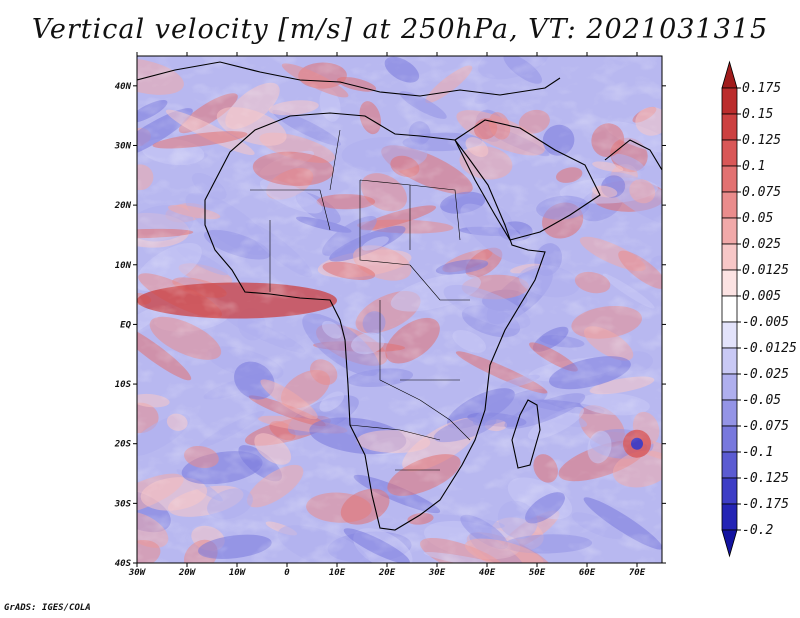  Describe the element at coordinates (761, 88) in the screenshot. I see `colorbar-label: 0.175` at that location.